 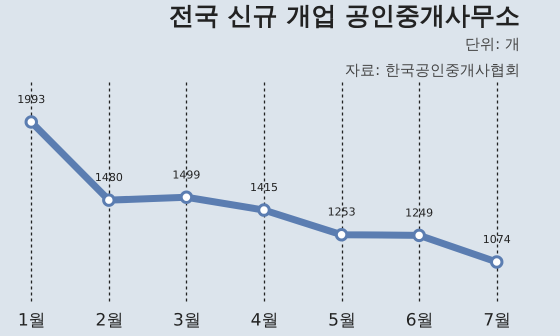 I want to click on data-label: 1253, so click(x=342, y=212).